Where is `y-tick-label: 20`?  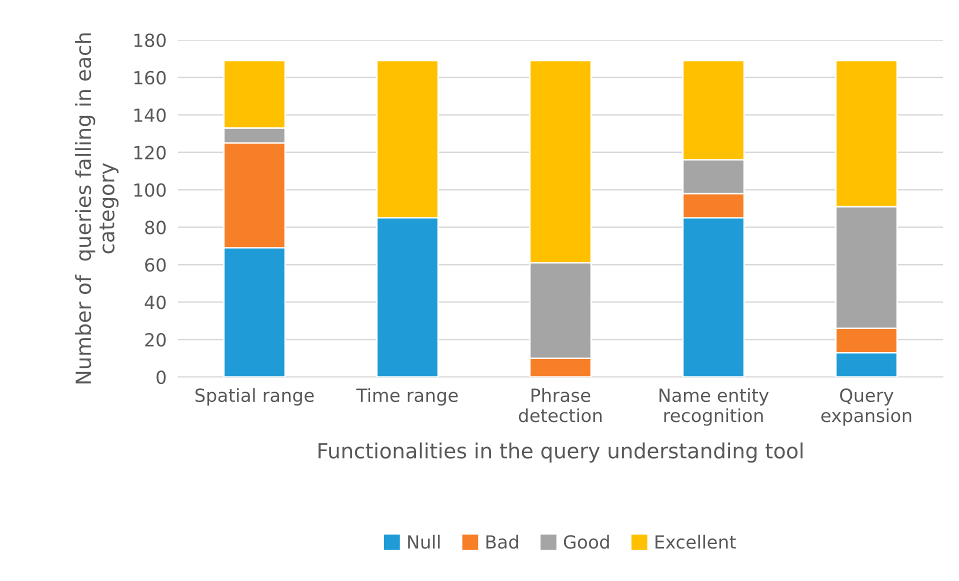 y-tick-label: 20 is located at coordinates (155, 340).